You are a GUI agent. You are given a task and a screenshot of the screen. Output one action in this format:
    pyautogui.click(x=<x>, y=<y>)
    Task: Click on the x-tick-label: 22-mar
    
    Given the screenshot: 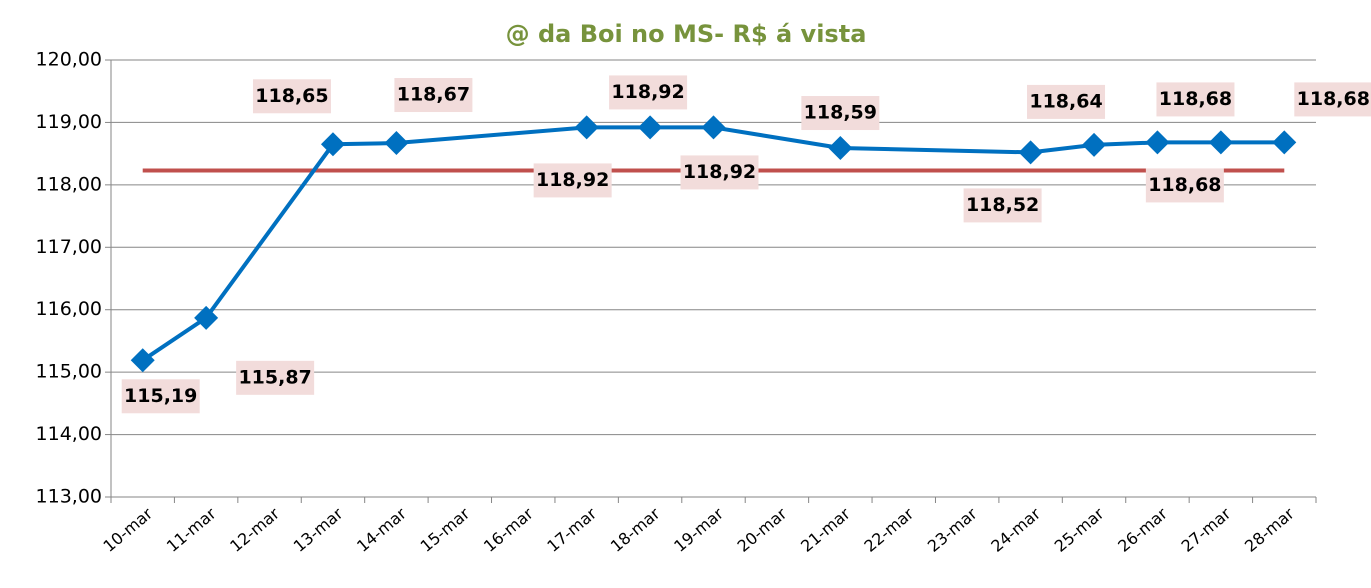 What is the action you would take?
    pyautogui.click(x=888, y=530)
    